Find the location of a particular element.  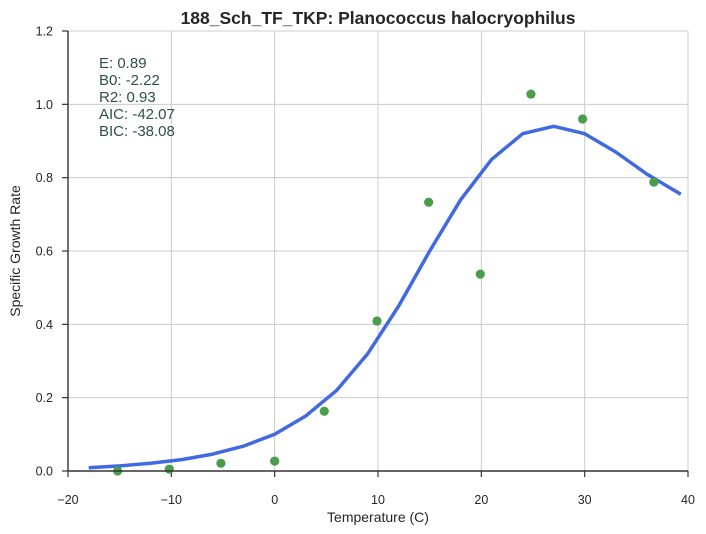

fit-statistic-line: BIC: -38.08 is located at coordinates (137, 131).